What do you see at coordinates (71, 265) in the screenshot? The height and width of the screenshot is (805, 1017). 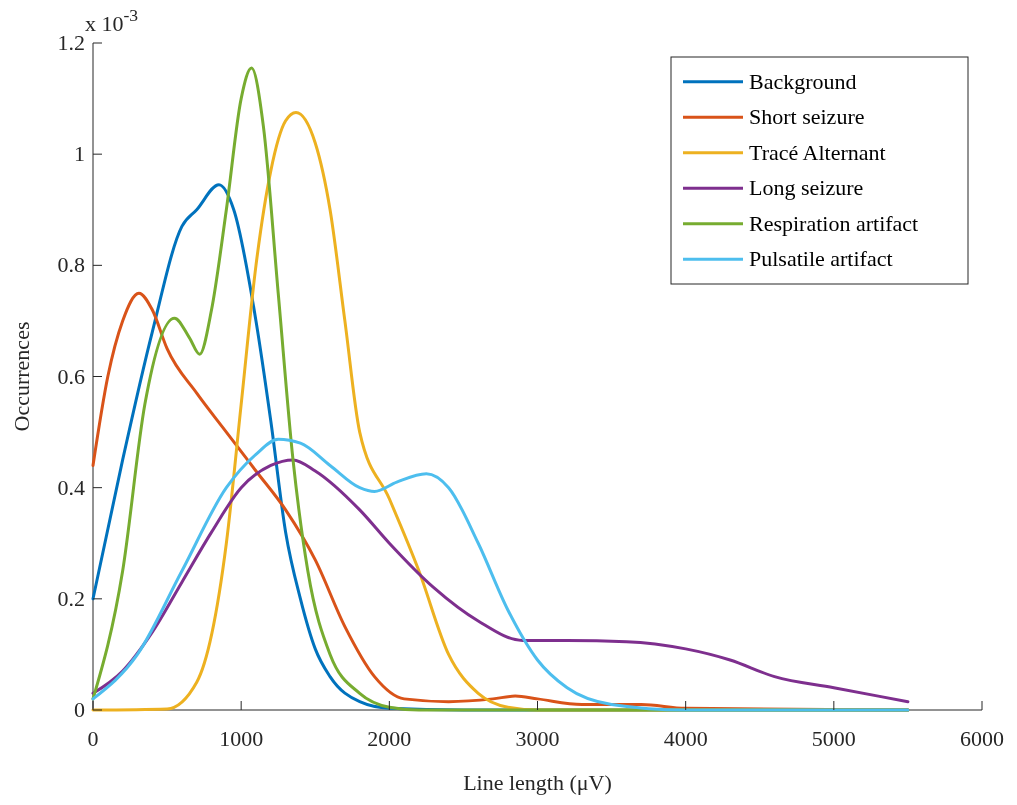 I see `y-tick-label: 0.8` at bounding box center [71, 265].